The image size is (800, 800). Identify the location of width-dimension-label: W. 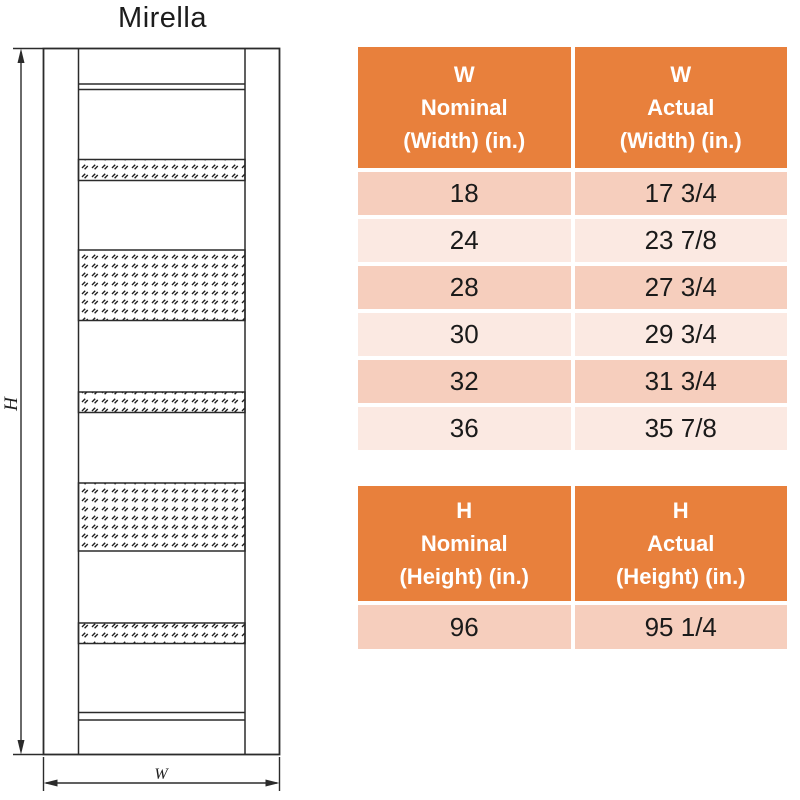
(161, 774).